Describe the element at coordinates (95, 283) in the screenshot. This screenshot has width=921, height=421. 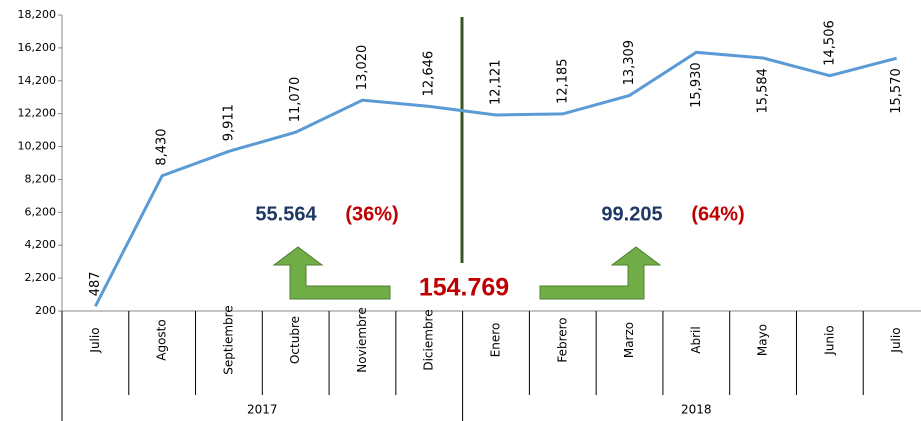
I see `data-label: 487` at that location.